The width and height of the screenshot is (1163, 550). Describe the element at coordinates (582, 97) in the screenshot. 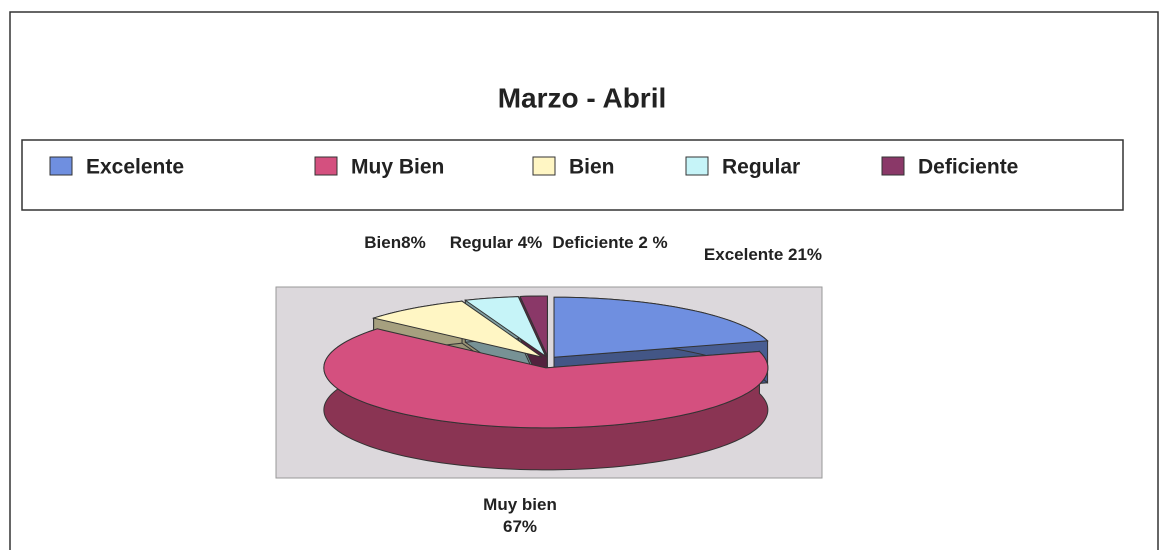

I see `chart-title: Marzo - Abril` at that location.